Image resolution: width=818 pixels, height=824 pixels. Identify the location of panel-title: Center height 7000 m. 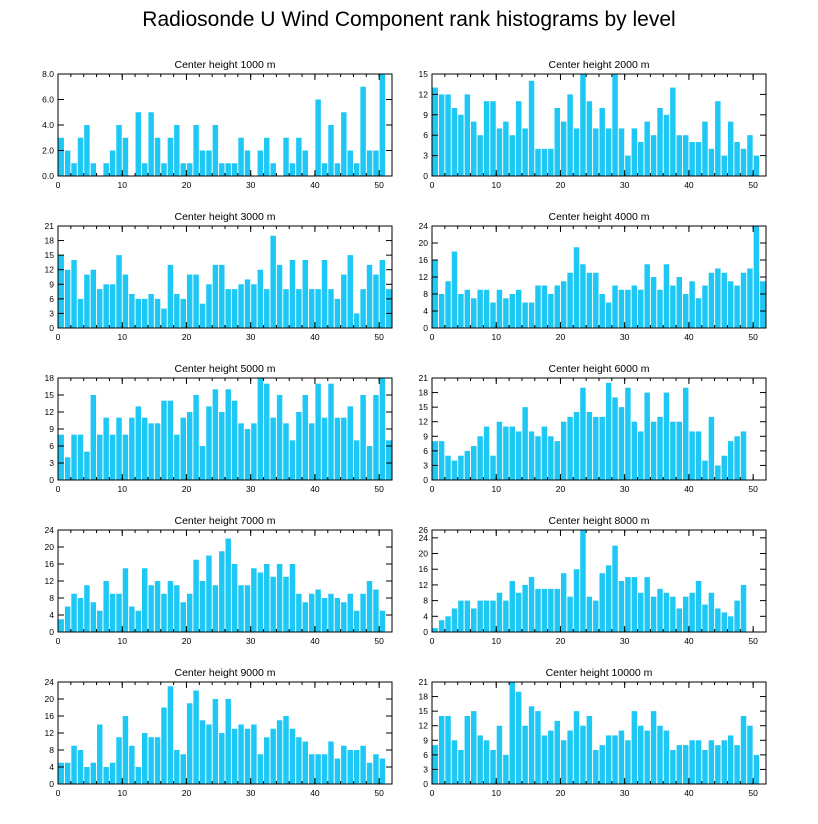
(225, 521).